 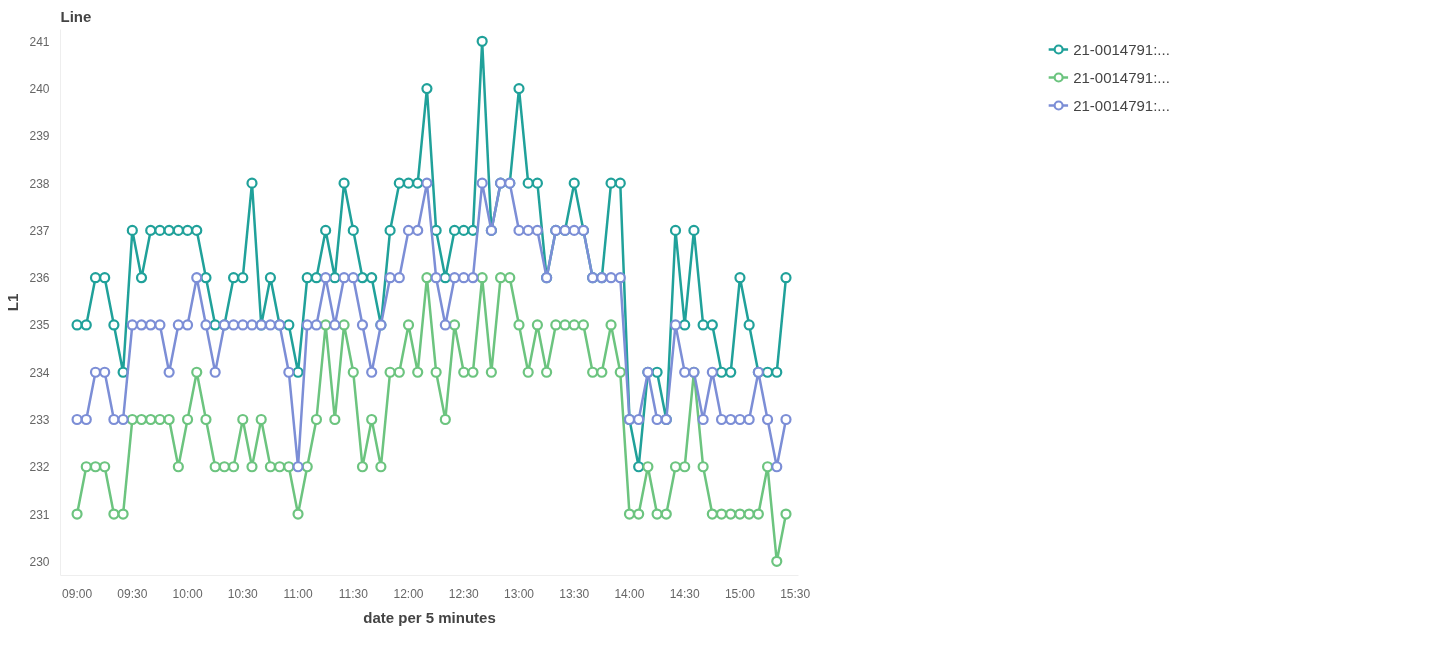 What do you see at coordinates (39, 561) in the screenshot?
I see `y-tick-label: 230` at bounding box center [39, 561].